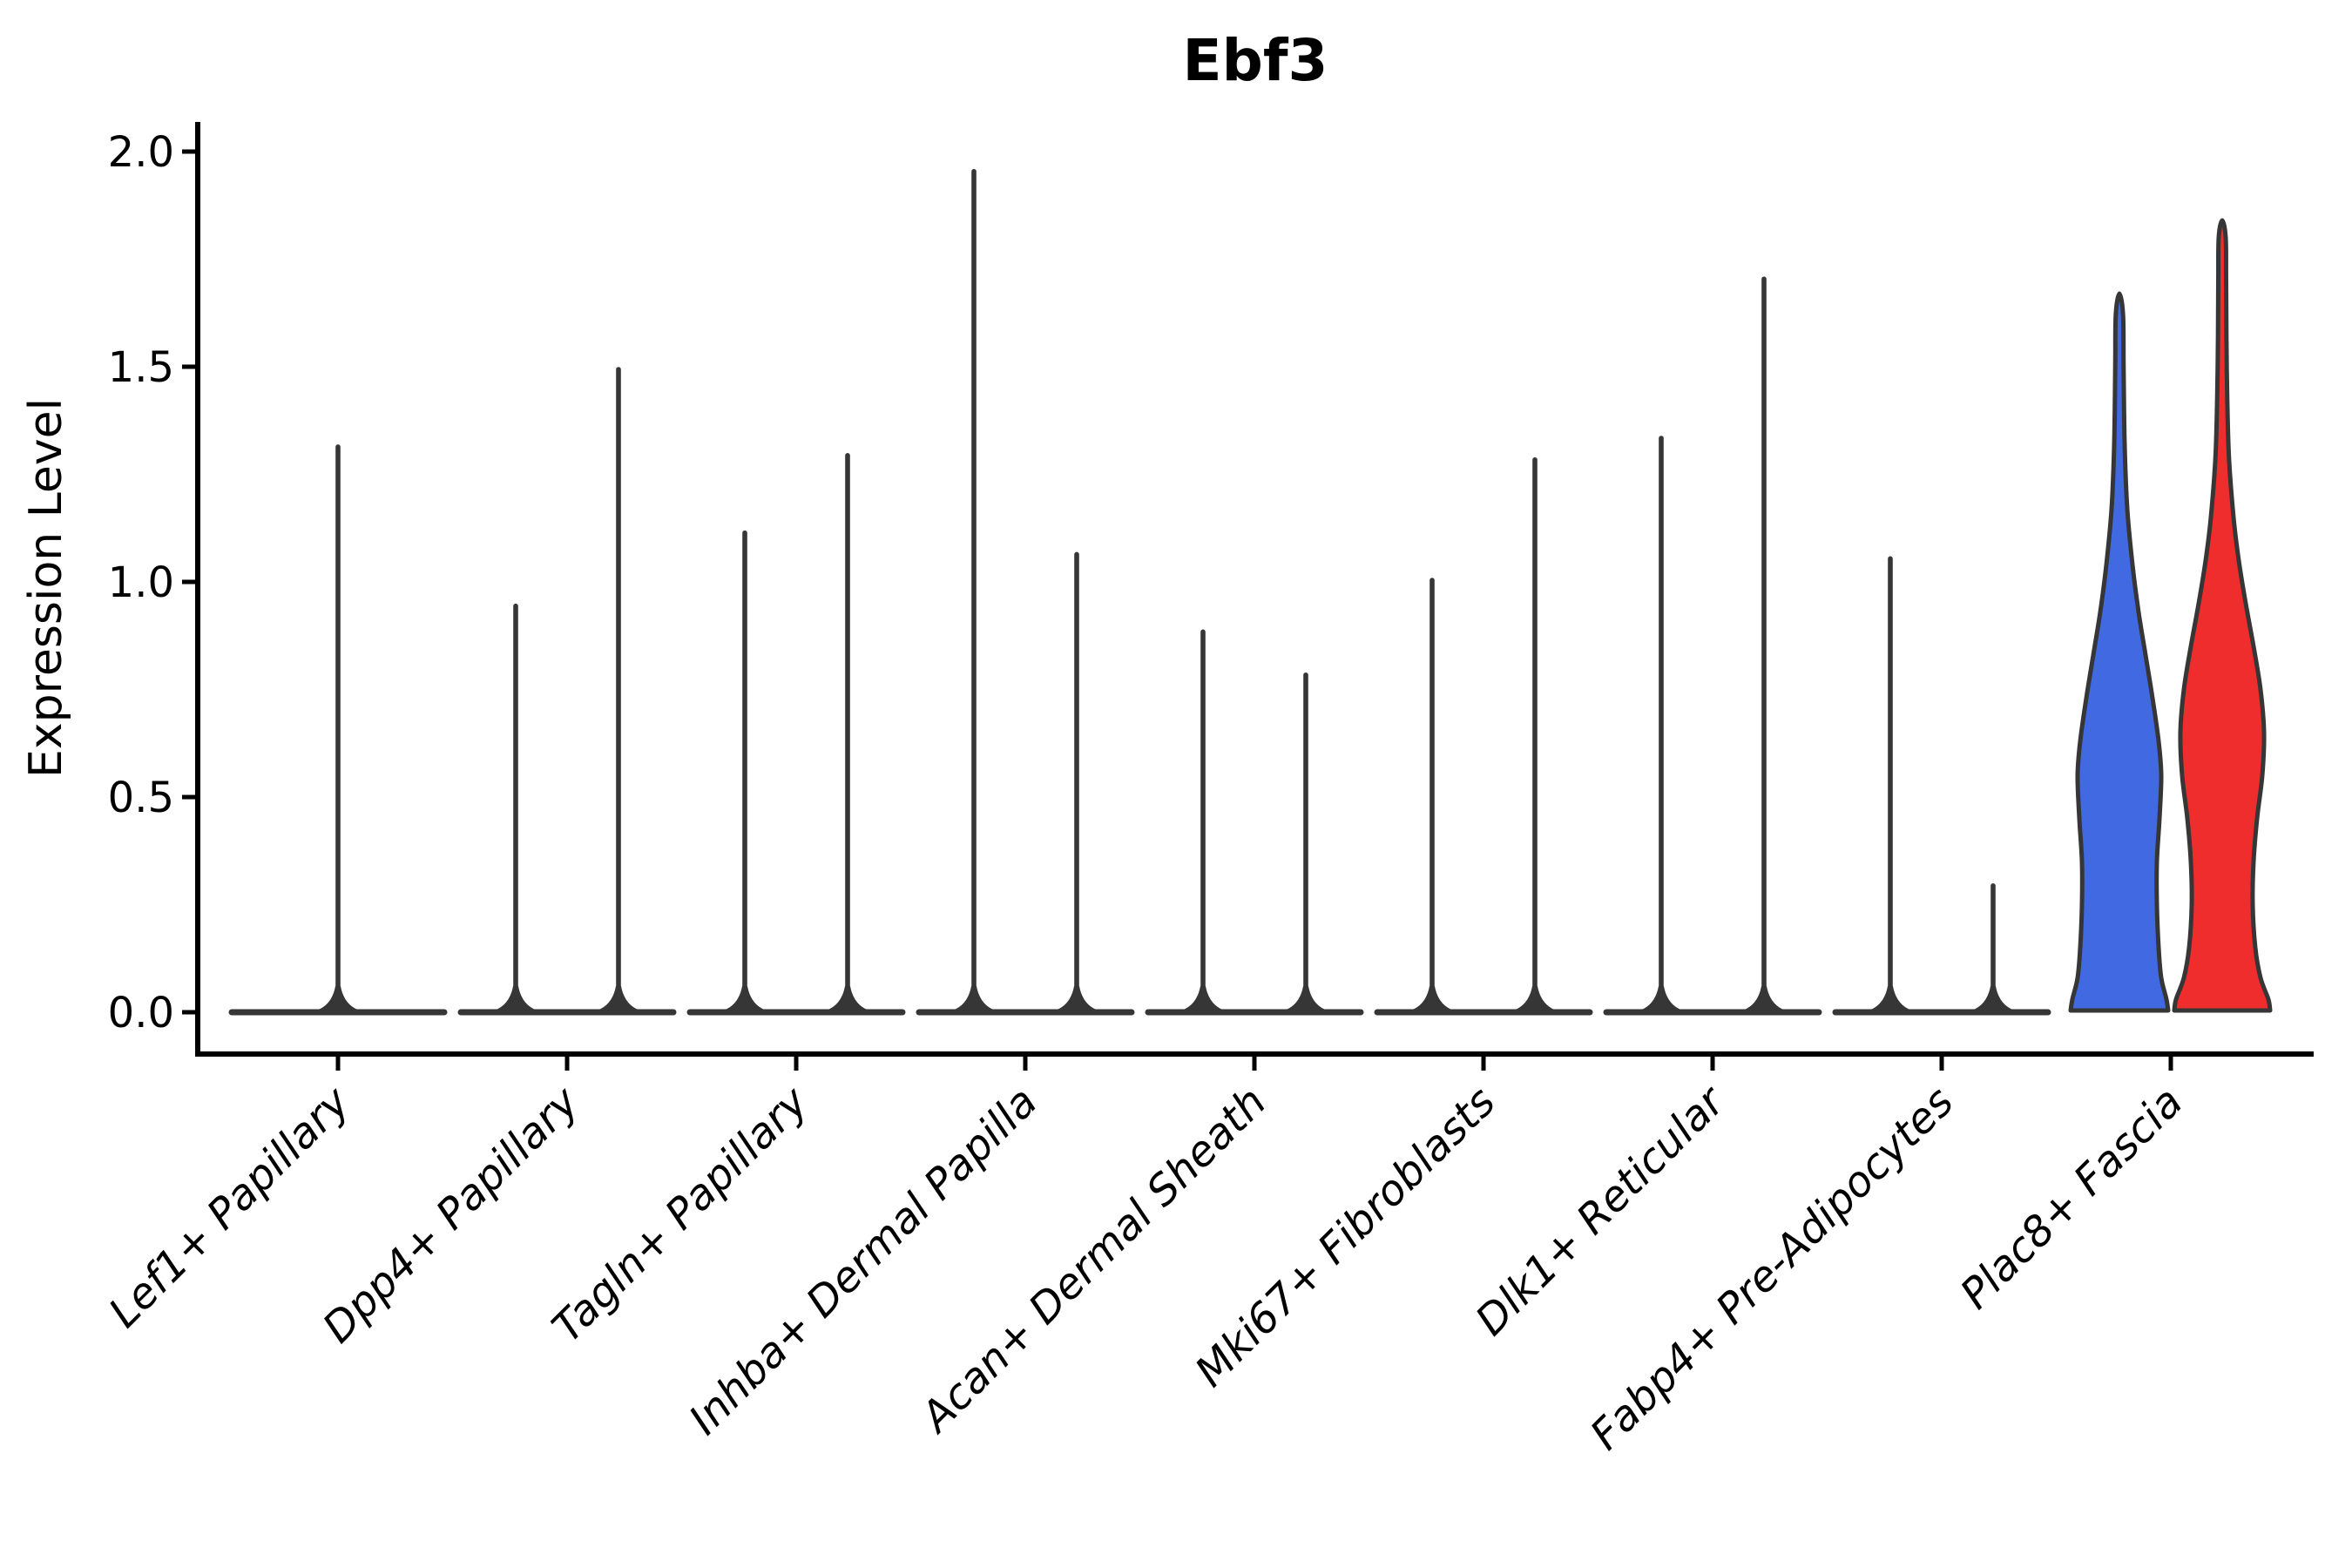  I want to click on x-tick-label-8: Plac8+ Fascia, so click(2072, 1198).